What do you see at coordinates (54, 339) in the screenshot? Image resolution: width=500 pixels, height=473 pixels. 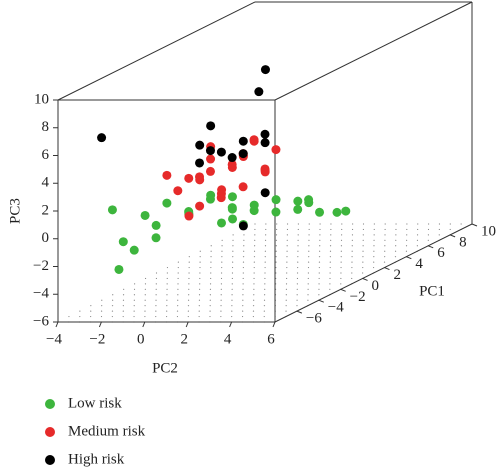 I see `y-tick-label: −4` at bounding box center [54, 339].